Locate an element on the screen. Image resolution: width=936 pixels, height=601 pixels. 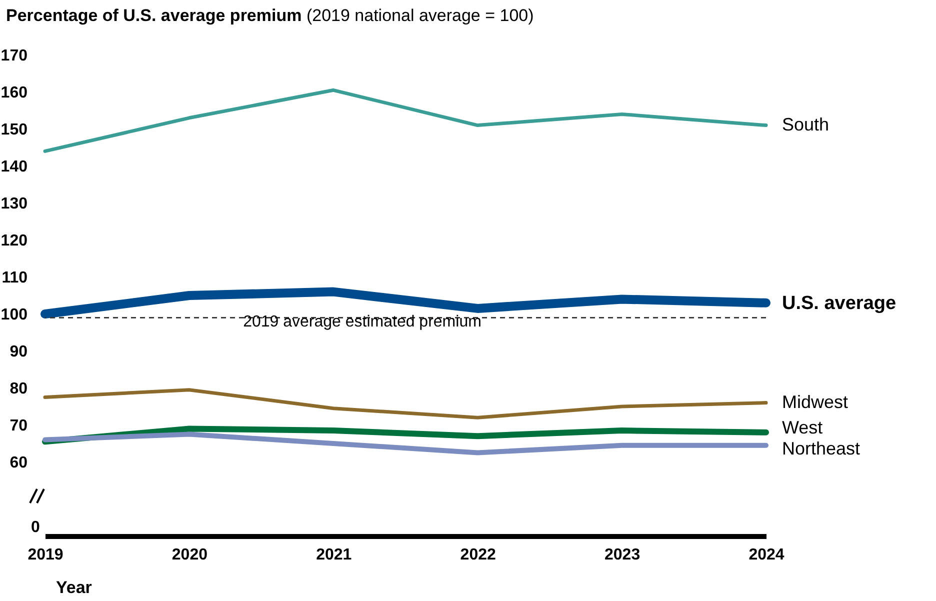
x-tick-label: 2021 is located at coordinates (334, 555).